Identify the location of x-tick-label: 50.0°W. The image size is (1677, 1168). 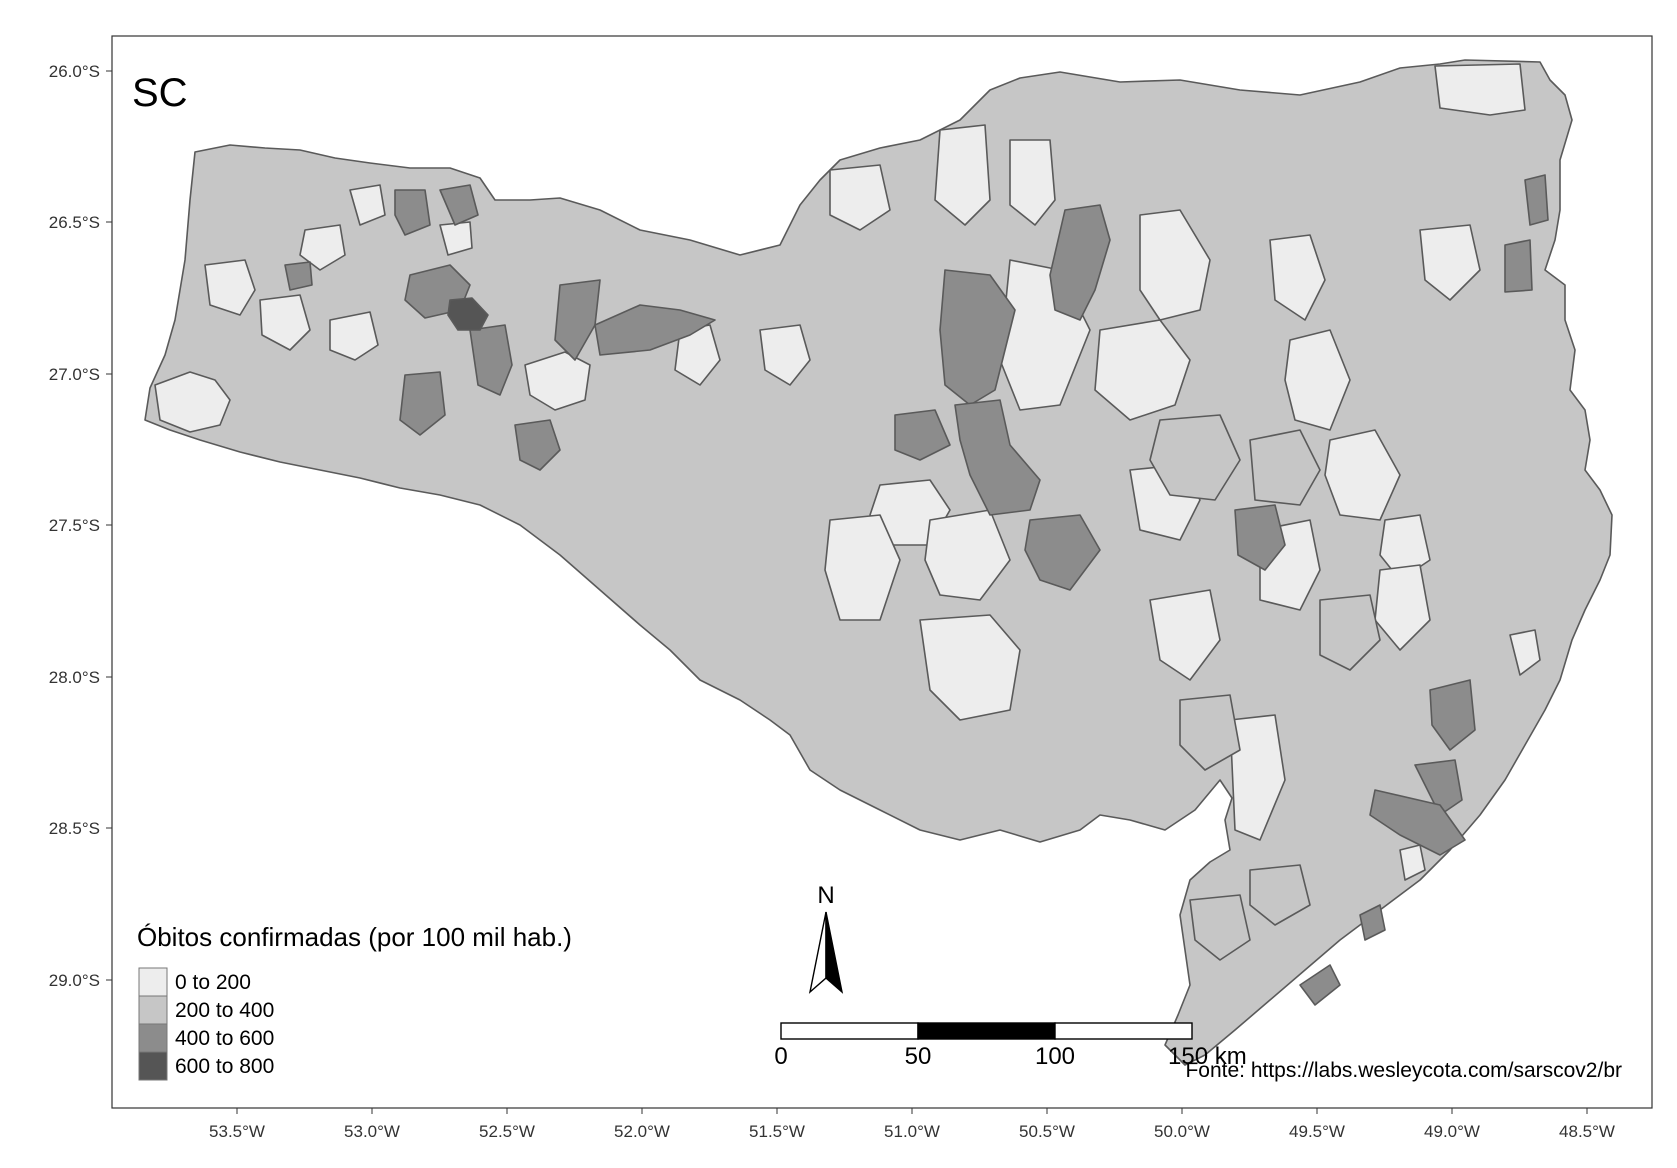
(1182, 1131).